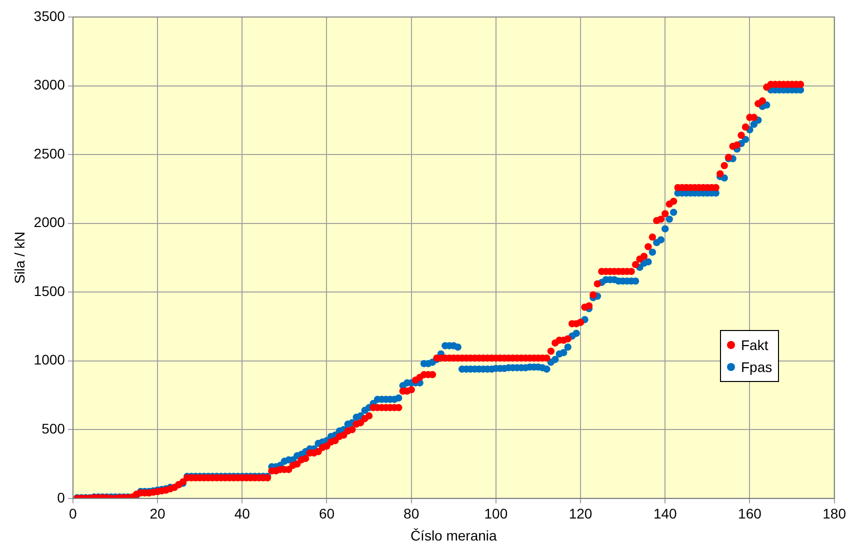 The image size is (849, 551). What do you see at coordinates (754, 345) in the screenshot?
I see `legend-label: Fakt` at bounding box center [754, 345].